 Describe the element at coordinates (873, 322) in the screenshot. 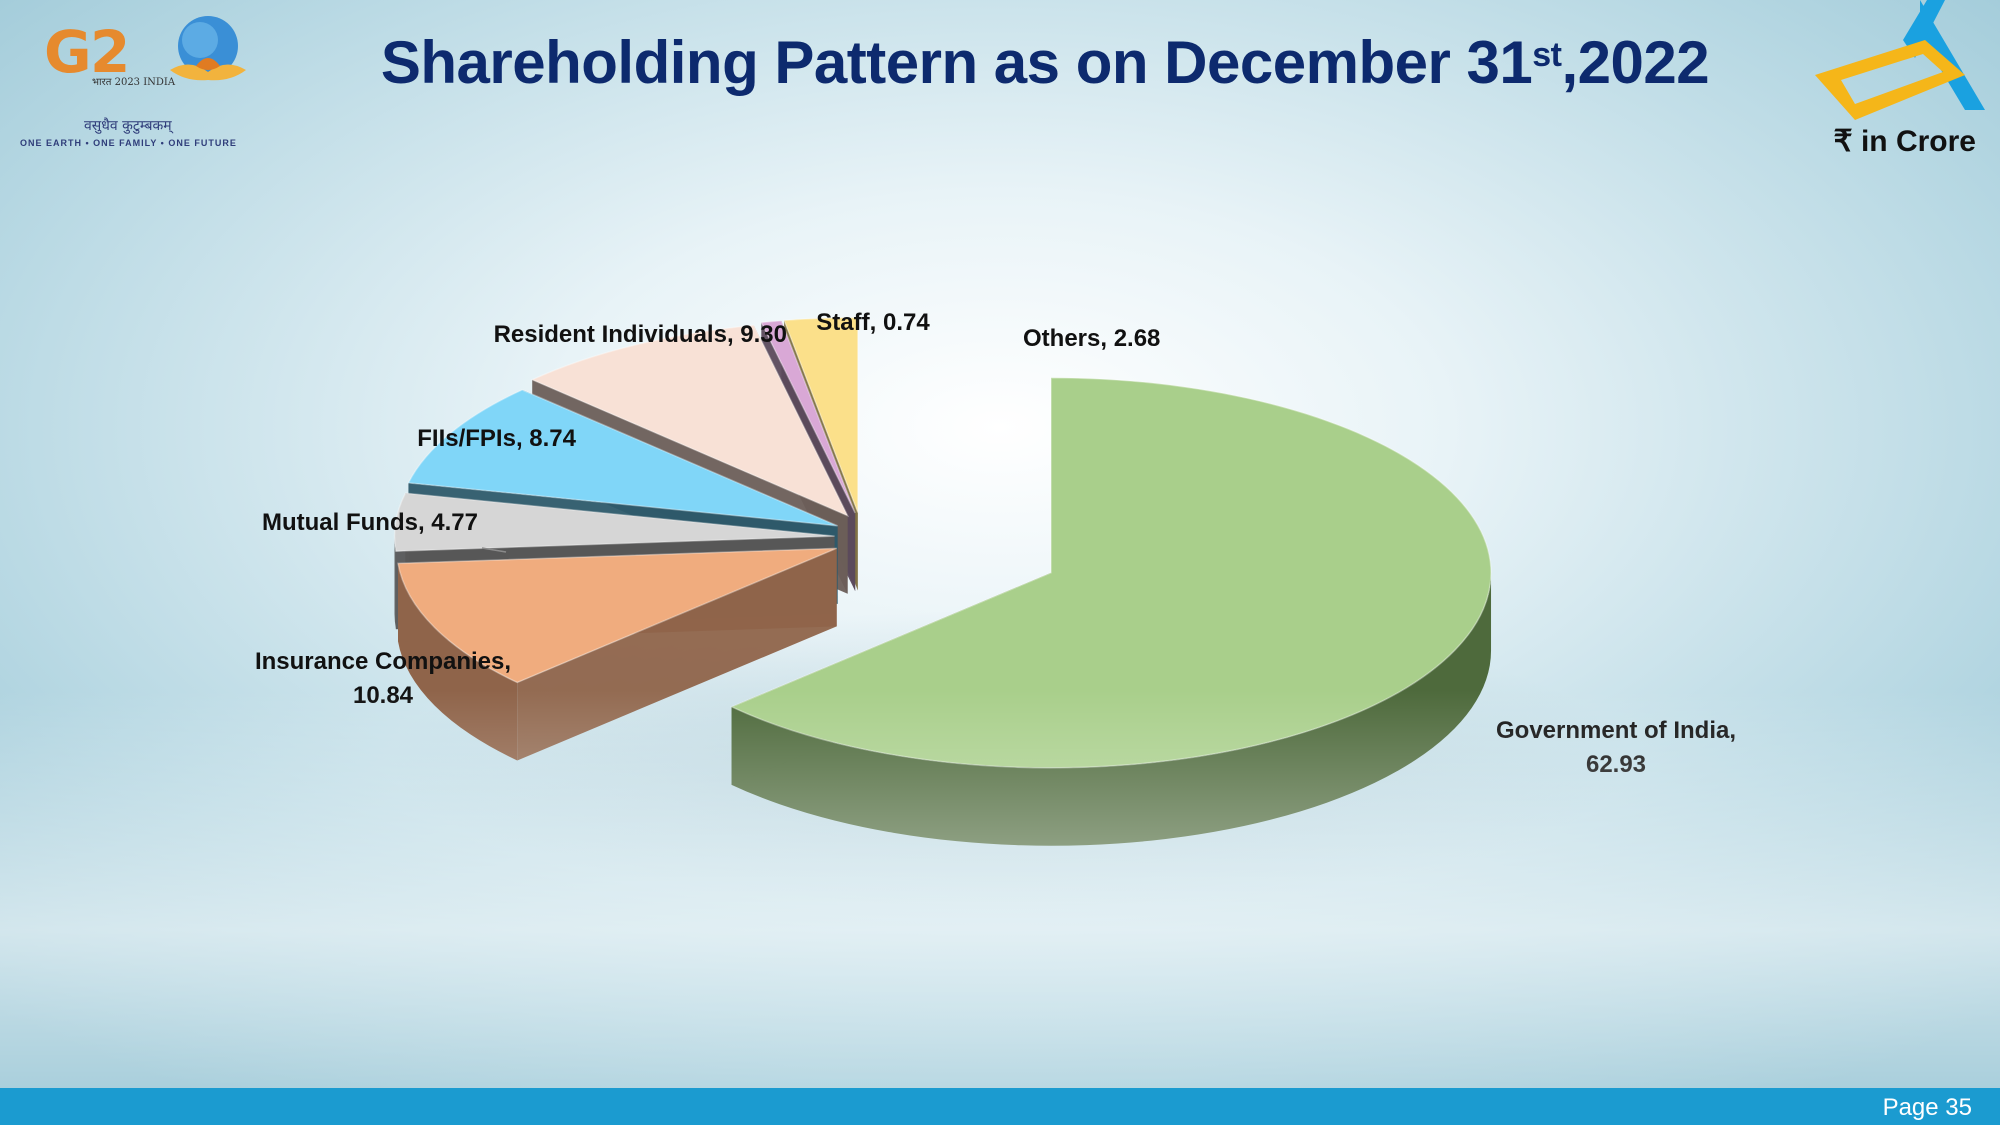

I see `label-staff: Staff, 0.74` at that location.